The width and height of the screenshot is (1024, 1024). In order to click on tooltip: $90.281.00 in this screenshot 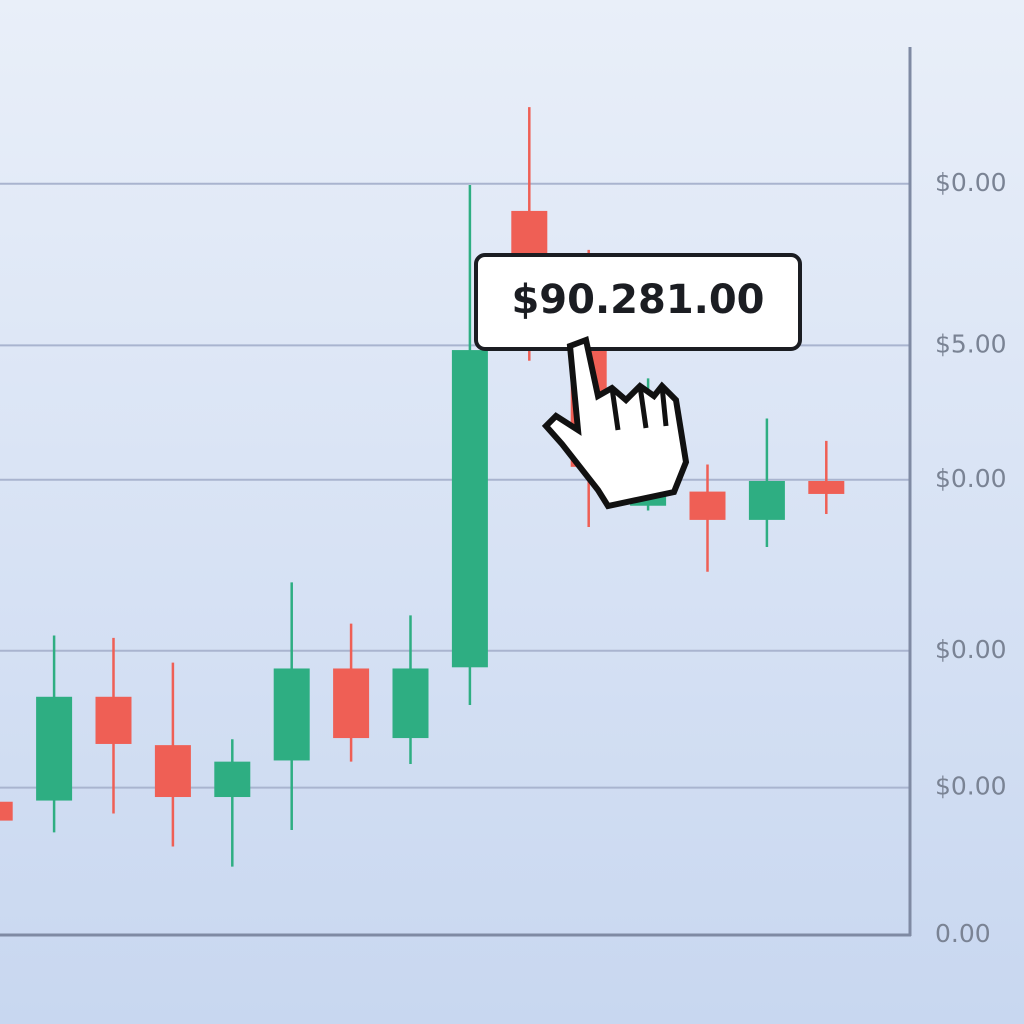, I will do `click(638, 302)`.